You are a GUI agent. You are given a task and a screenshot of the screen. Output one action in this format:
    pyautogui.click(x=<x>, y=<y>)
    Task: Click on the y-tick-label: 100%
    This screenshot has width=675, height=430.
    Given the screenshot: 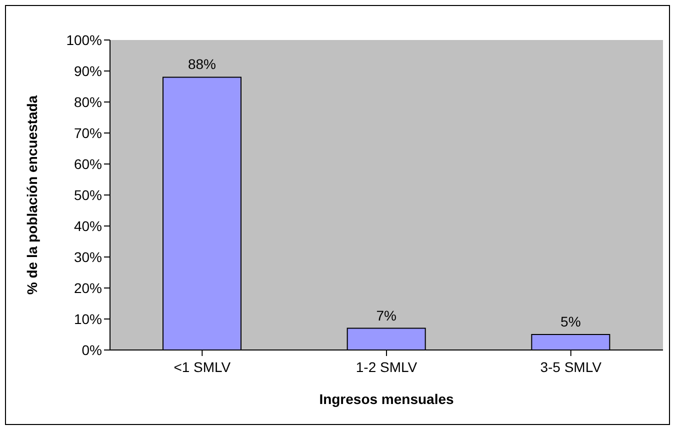 What is the action you would take?
    pyautogui.click(x=84, y=40)
    